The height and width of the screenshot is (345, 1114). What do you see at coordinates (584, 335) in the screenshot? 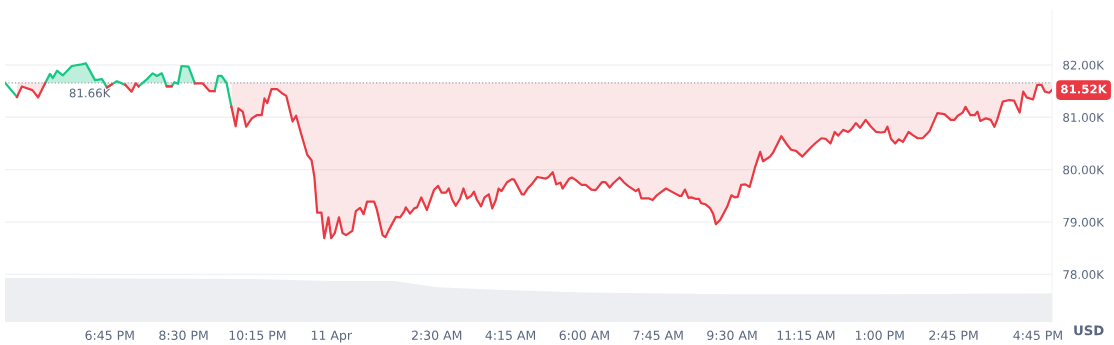
I see `x-tick-label: 6:00 AM` at bounding box center [584, 335].